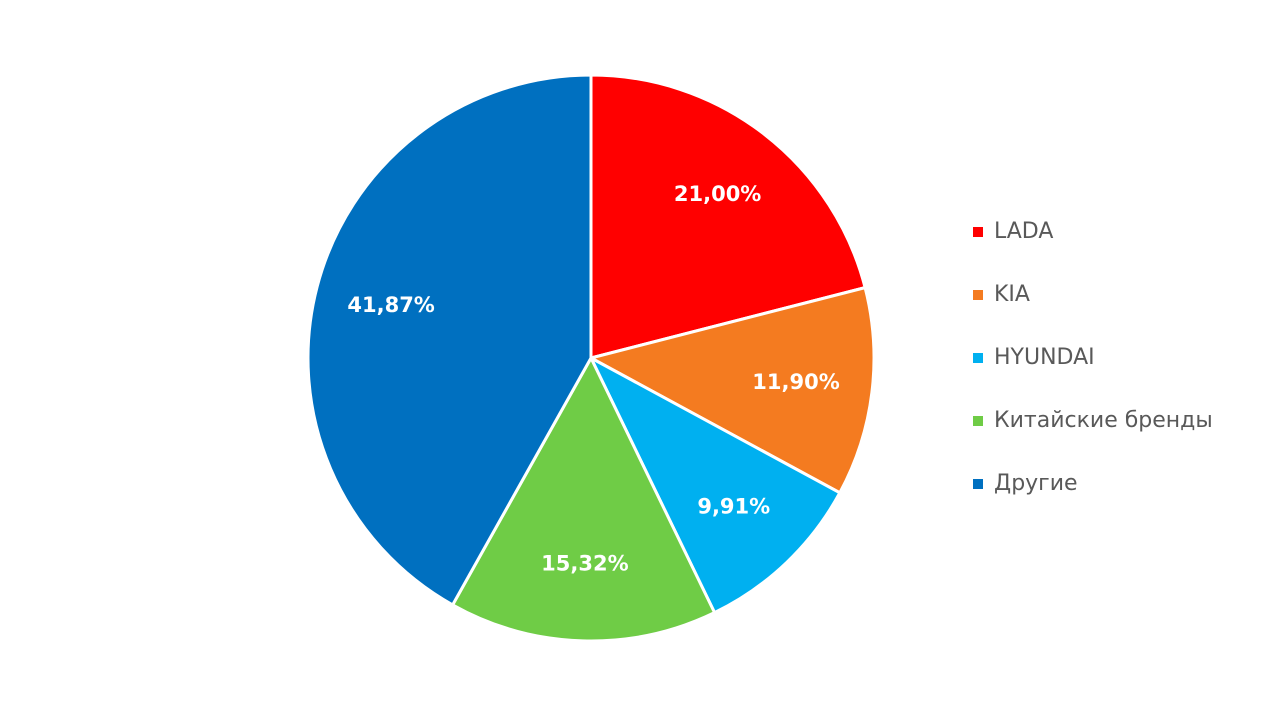 The image size is (1280, 720). I want to click on legend-label: Другие, so click(1036, 483).